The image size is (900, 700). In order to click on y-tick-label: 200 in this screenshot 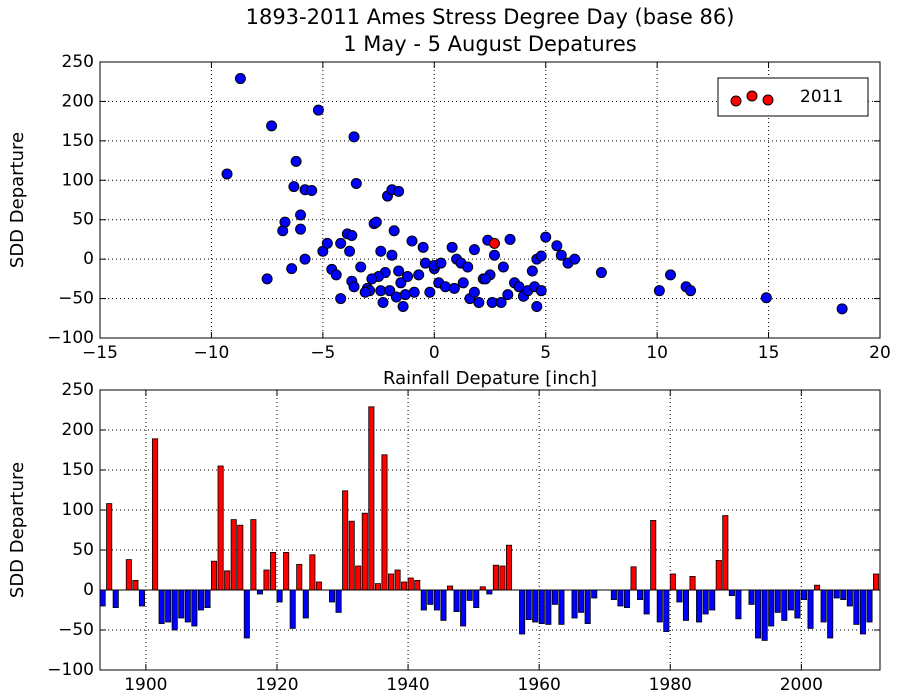, I will do `click(78, 101)`.